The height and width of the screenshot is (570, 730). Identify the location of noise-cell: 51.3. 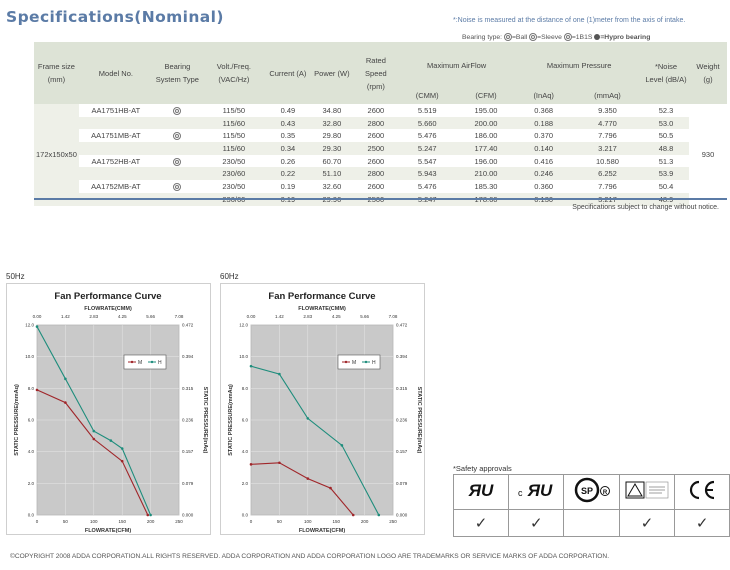
(666, 161).